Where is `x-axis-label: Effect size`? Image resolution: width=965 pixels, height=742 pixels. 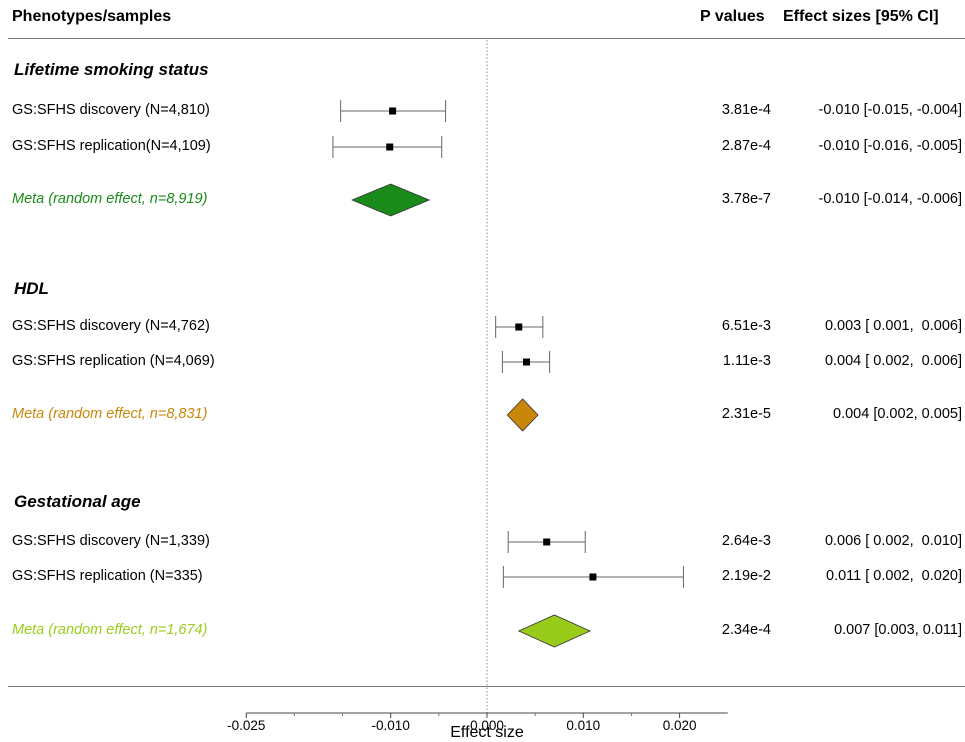 x-axis-label: Effect size is located at coordinates (487, 732).